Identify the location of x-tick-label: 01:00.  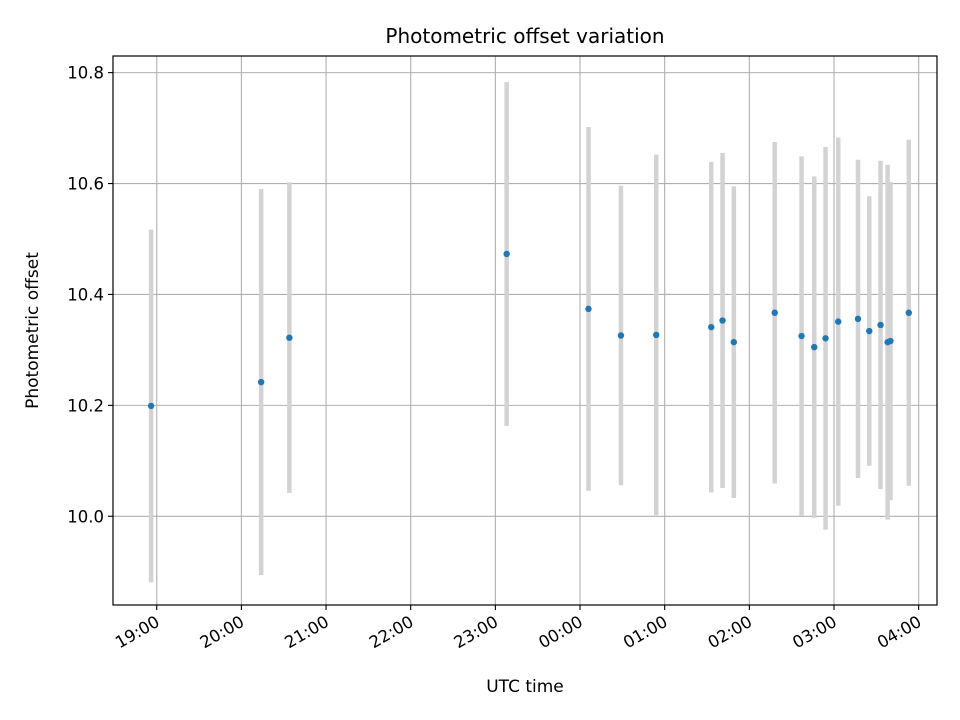
(645, 632).